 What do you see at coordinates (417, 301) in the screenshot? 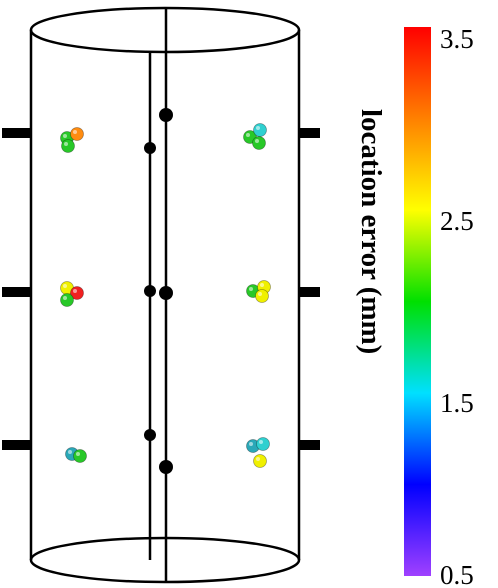
I see `colorbar-scale` at bounding box center [417, 301].